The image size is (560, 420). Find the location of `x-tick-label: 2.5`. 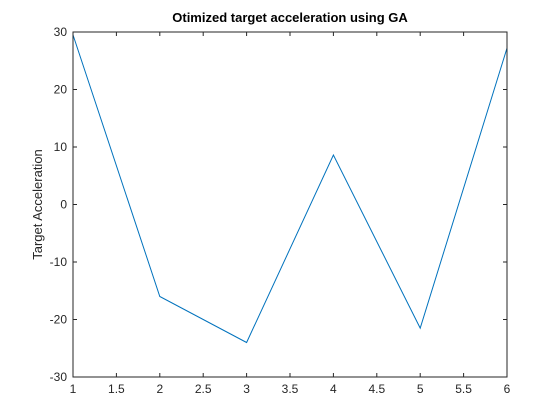

x-tick-label: 2.5 is located at coordinates (203, 389).